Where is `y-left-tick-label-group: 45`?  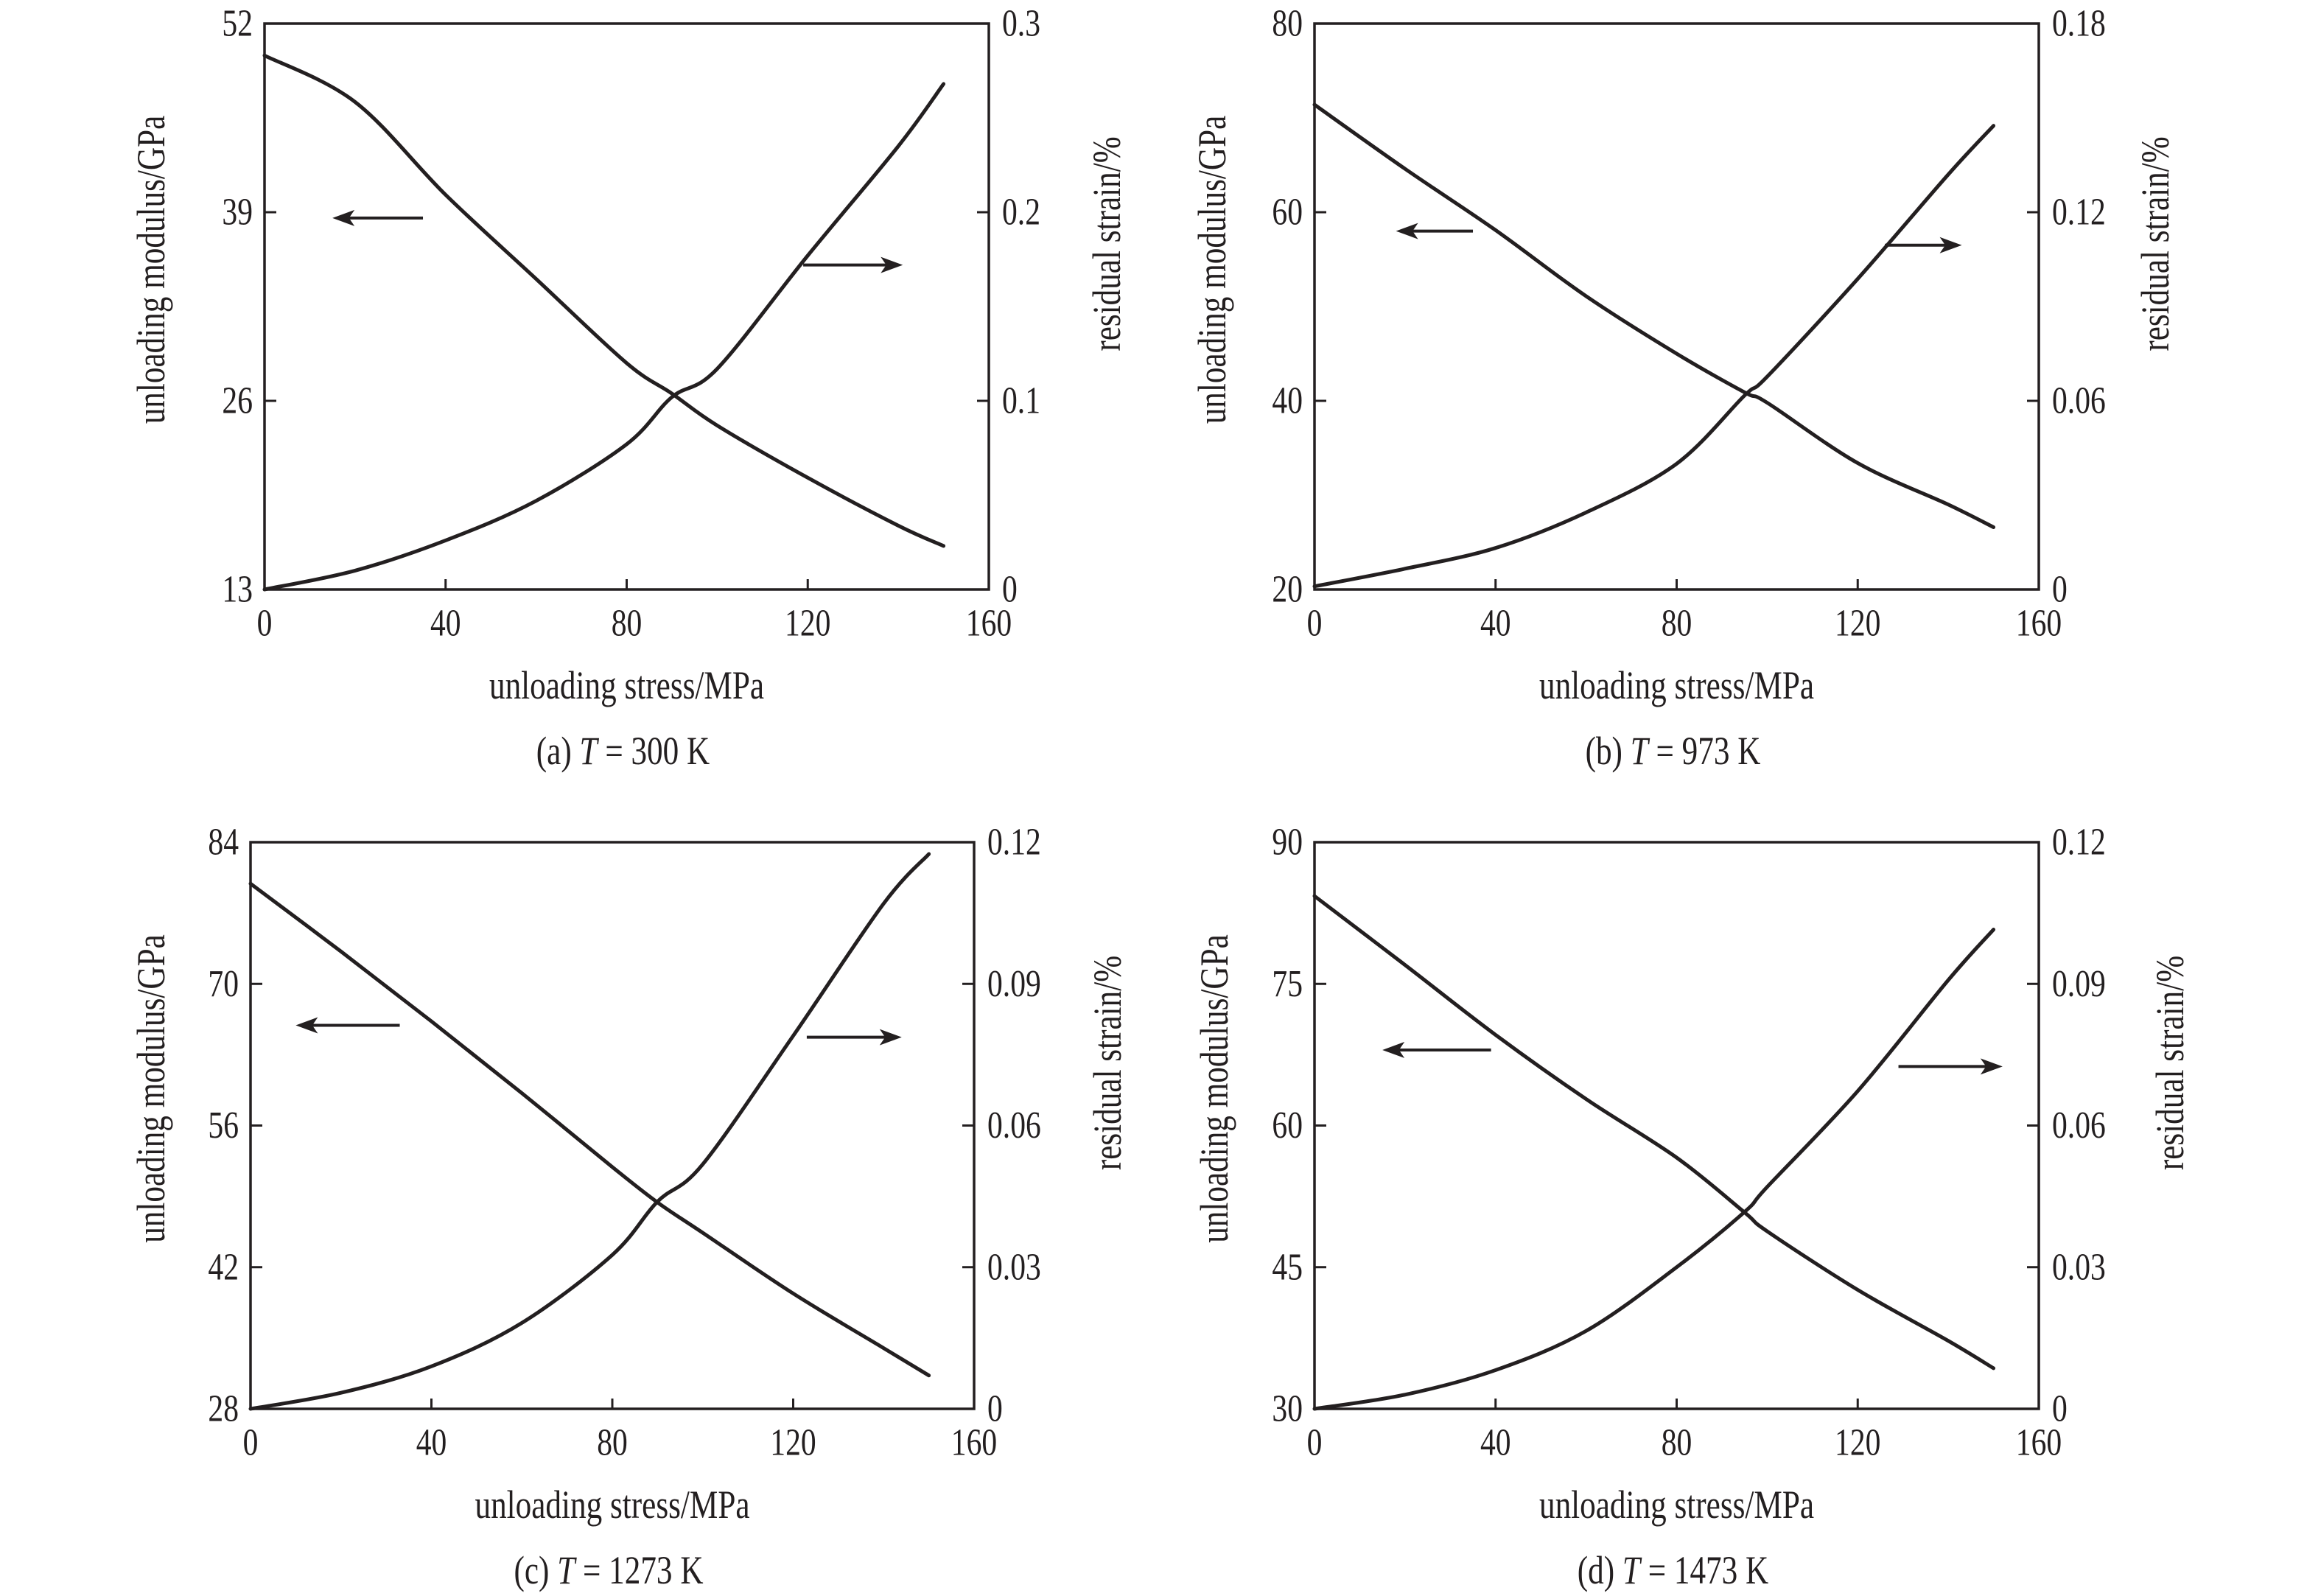 y-left-tick-label-group: 45 is located at coordinates (1287, 1267).